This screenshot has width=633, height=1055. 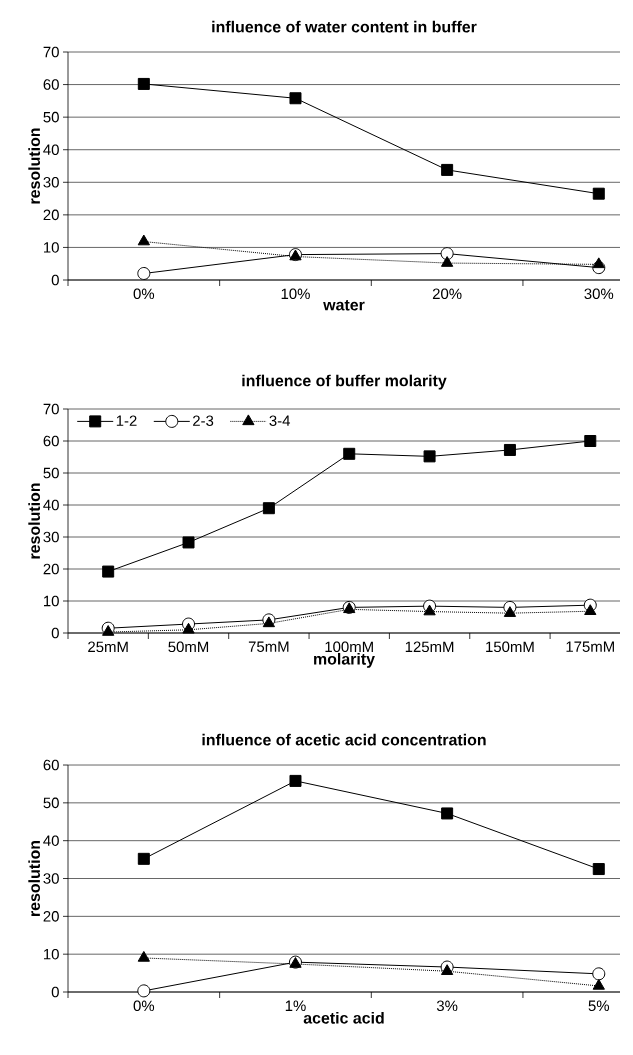 I want to click on x-tick-label: 75mM, so click(x=268, y=646).